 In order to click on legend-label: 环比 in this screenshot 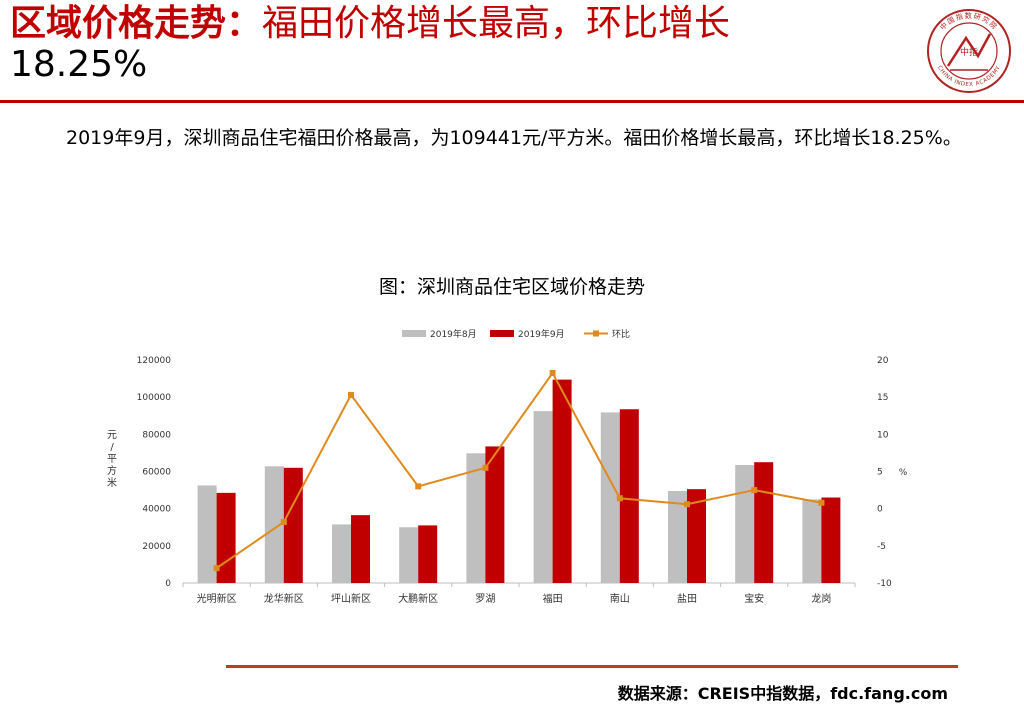, I will do `click(621, 334)`.